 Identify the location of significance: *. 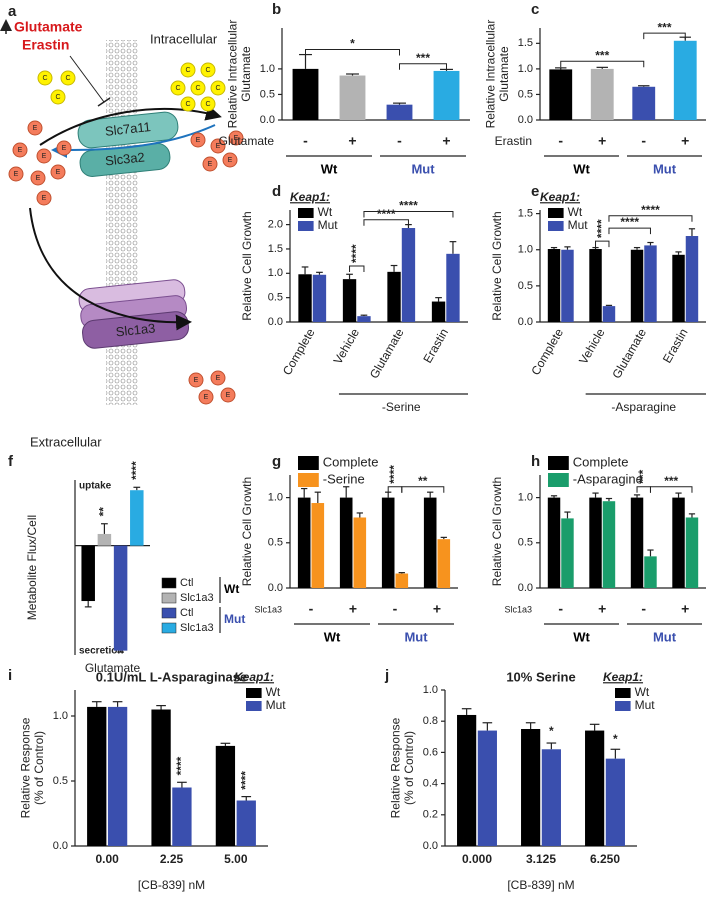
(615, 739).